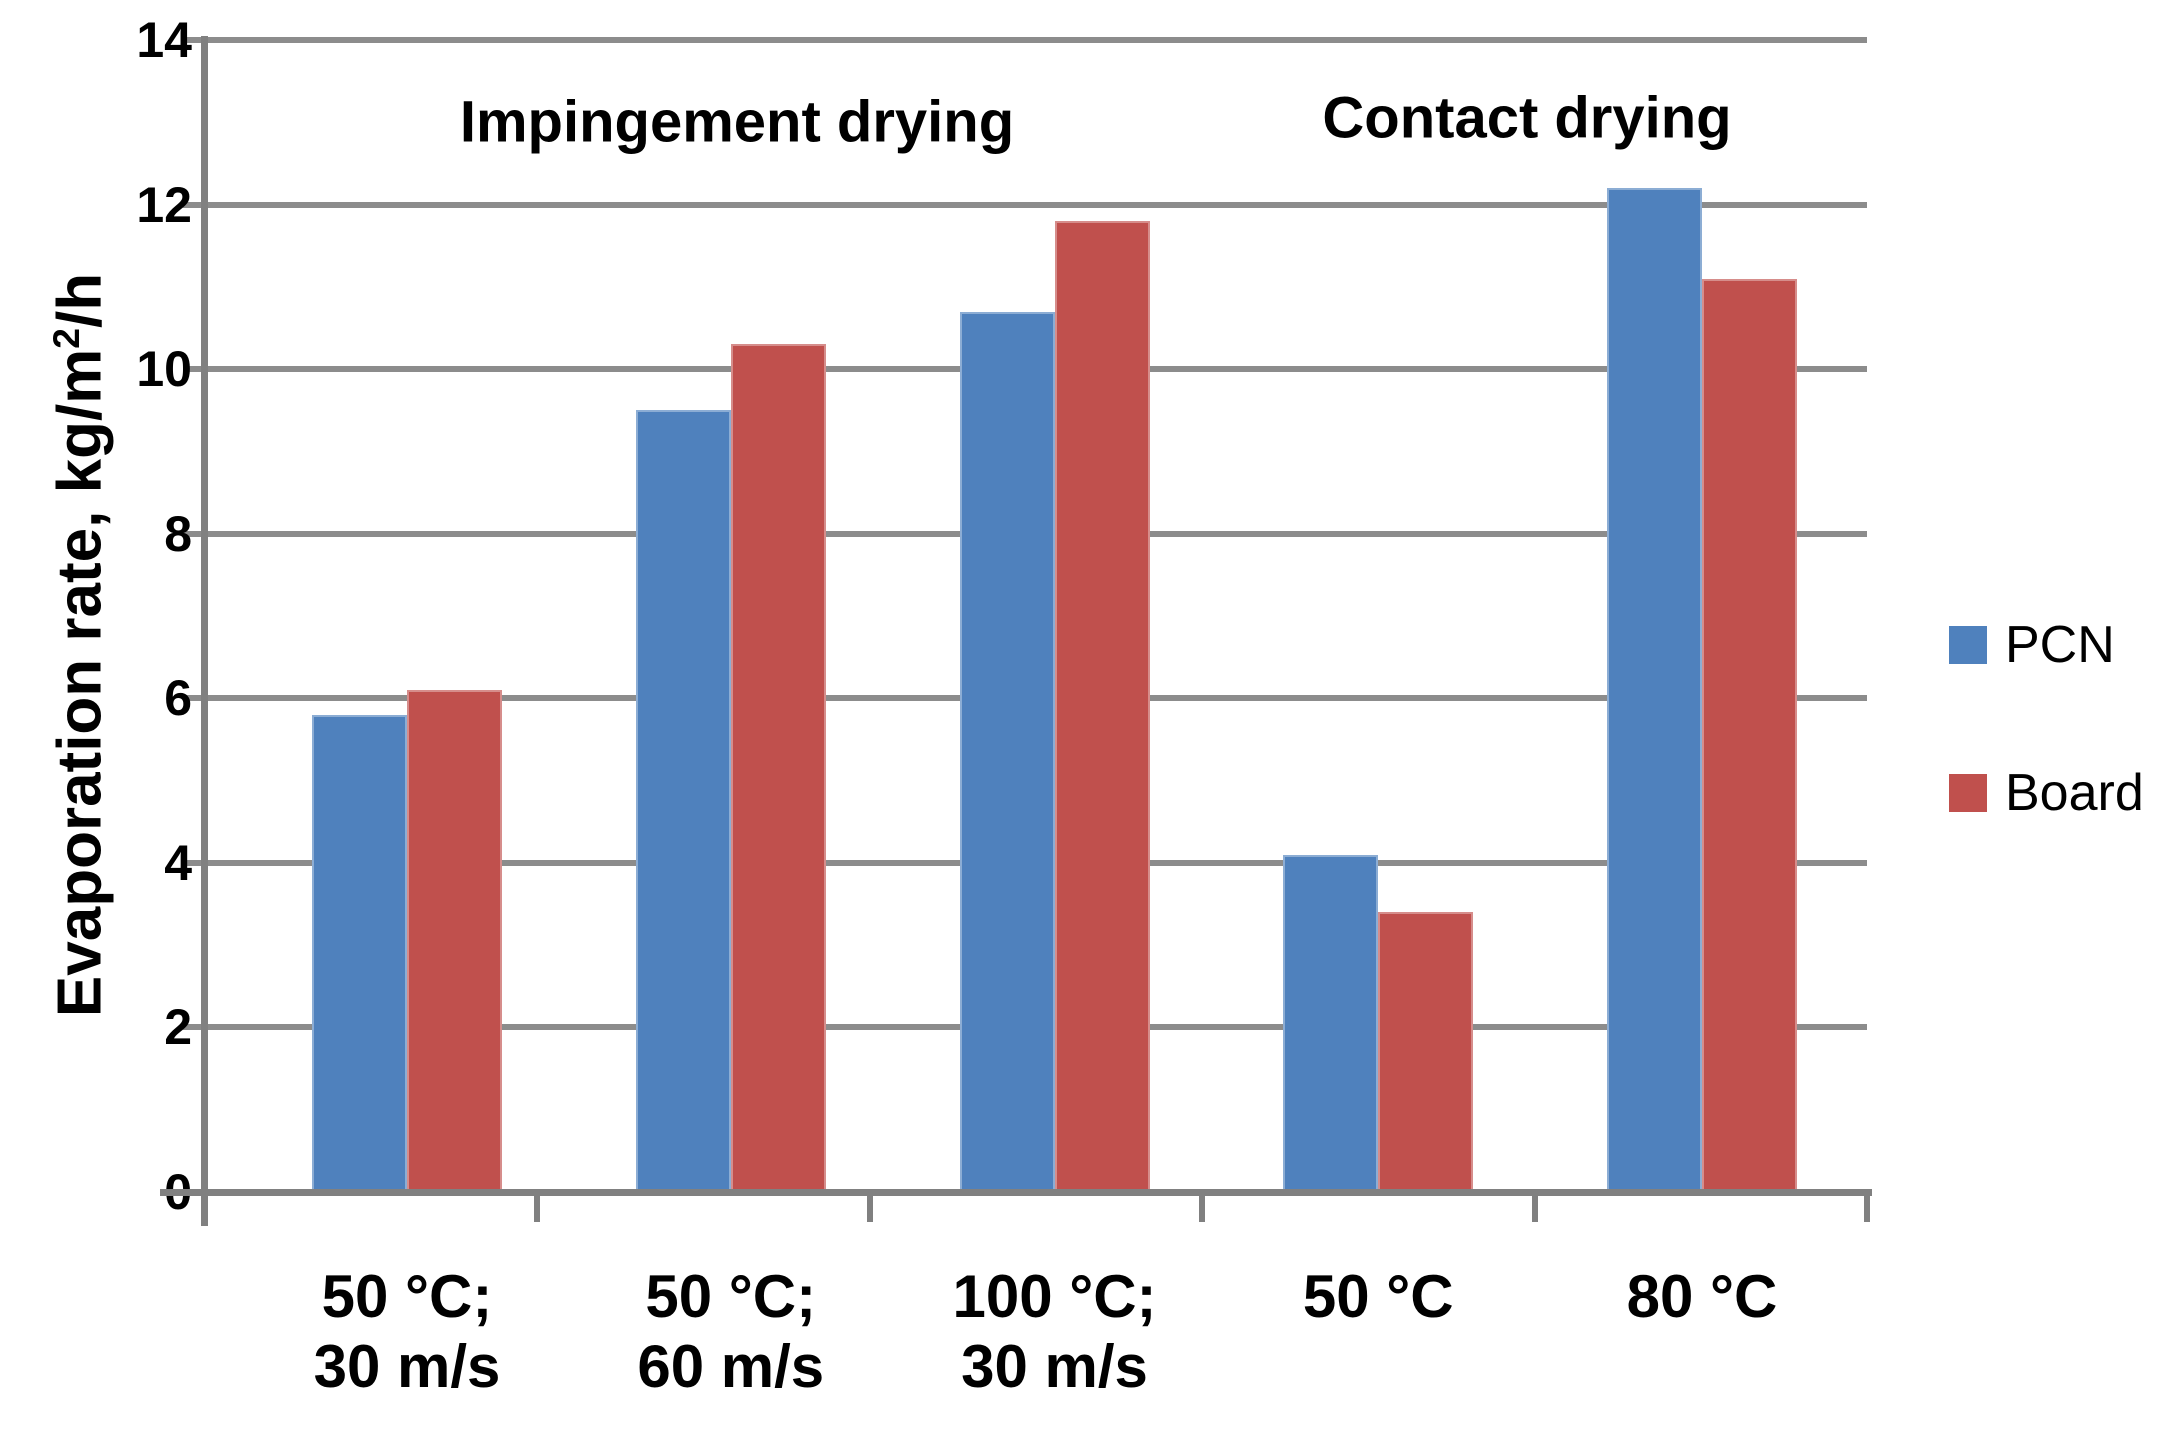 The width and height of the screenshot is (2159, 1451). I want to click on y-axis-title: Evaporation rate, kg/m2/h, so click(80, 645).